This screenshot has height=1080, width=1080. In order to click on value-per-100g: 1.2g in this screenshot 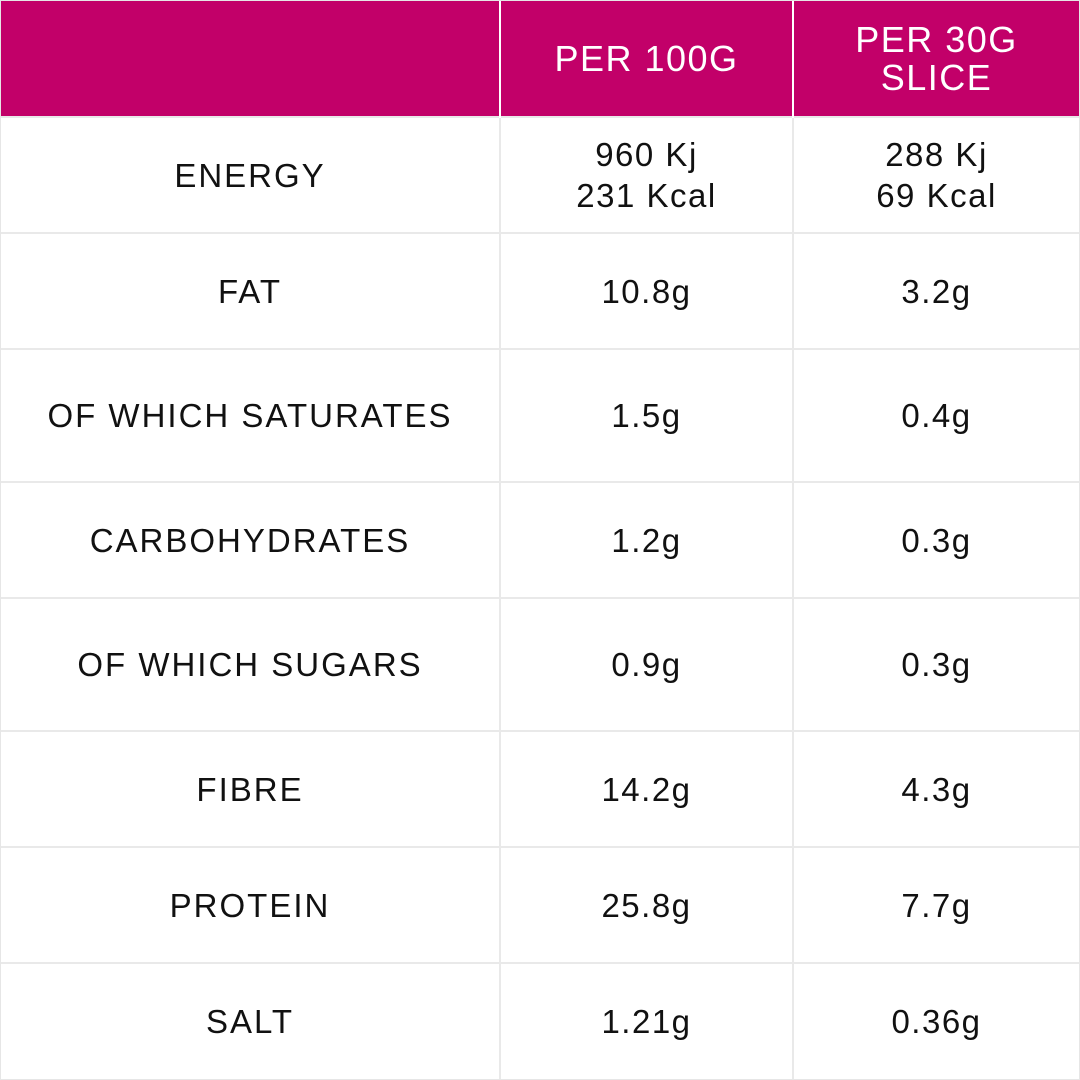, I will do `click(646, 539)`.